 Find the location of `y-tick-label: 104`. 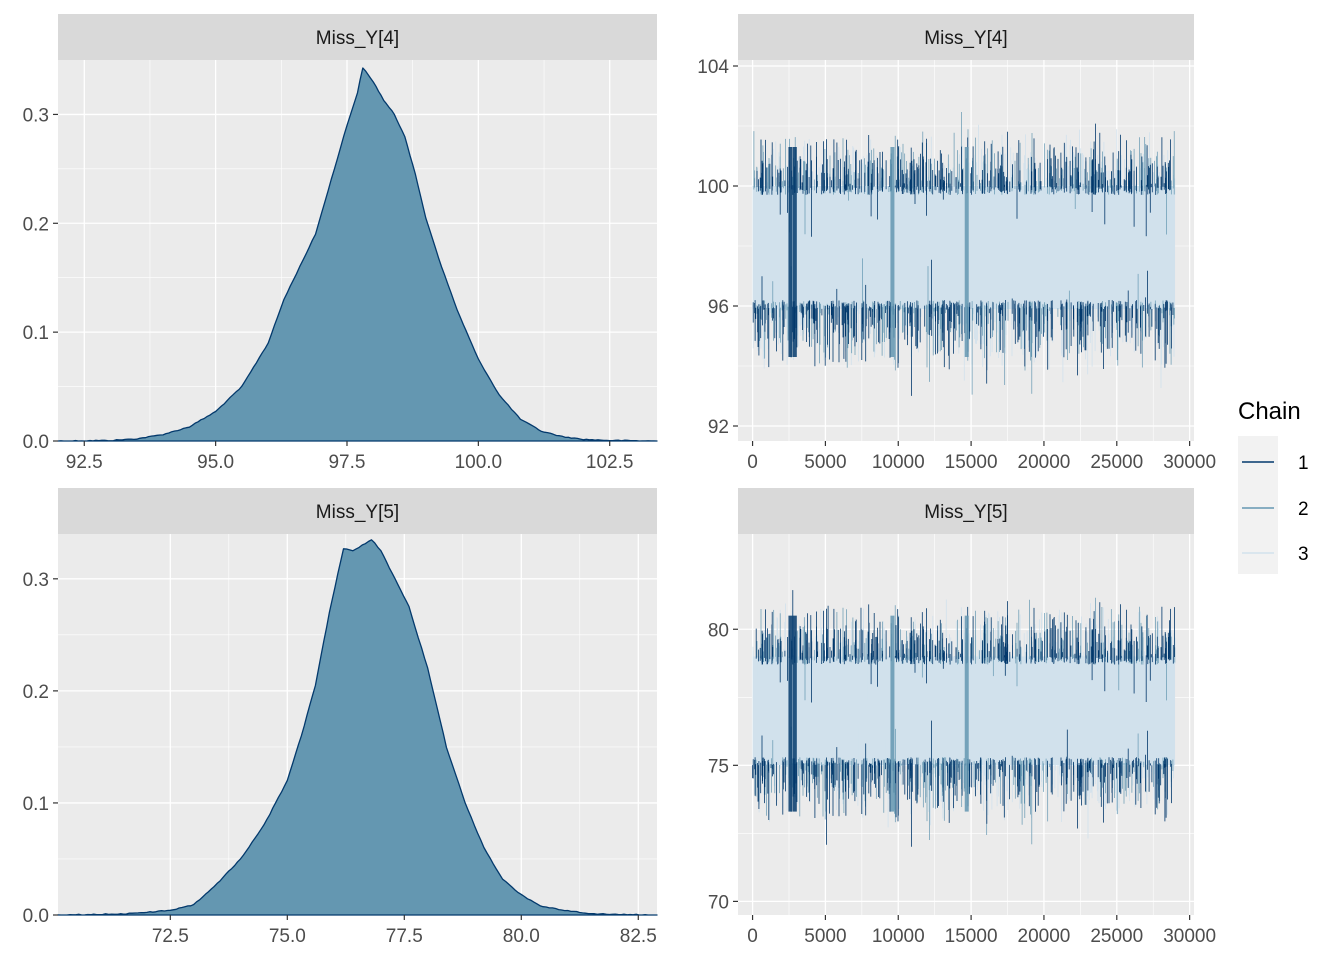

y-tick-label: 104 is located at coordinates (713, 67).